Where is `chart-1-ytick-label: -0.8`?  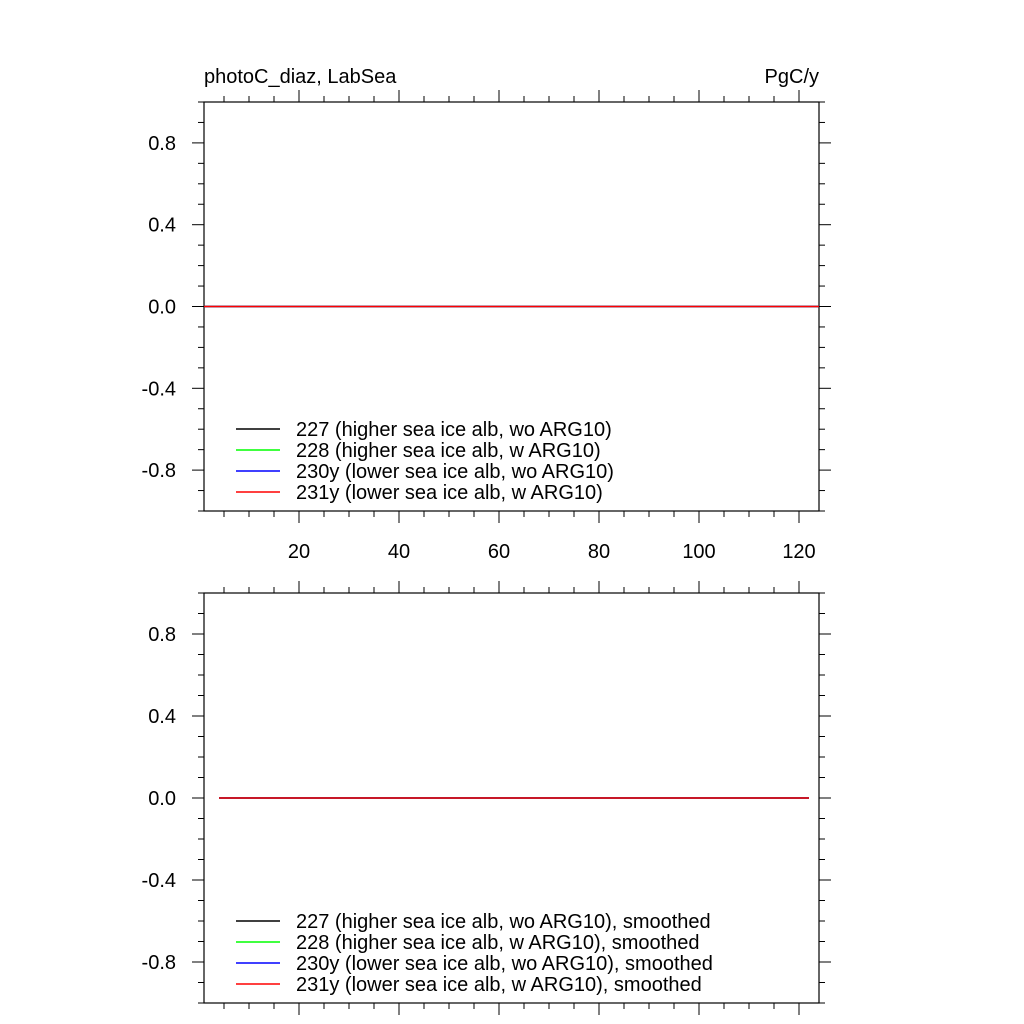 chart-1-ytick-label: -0.8 is located at coordinates (159, 471).